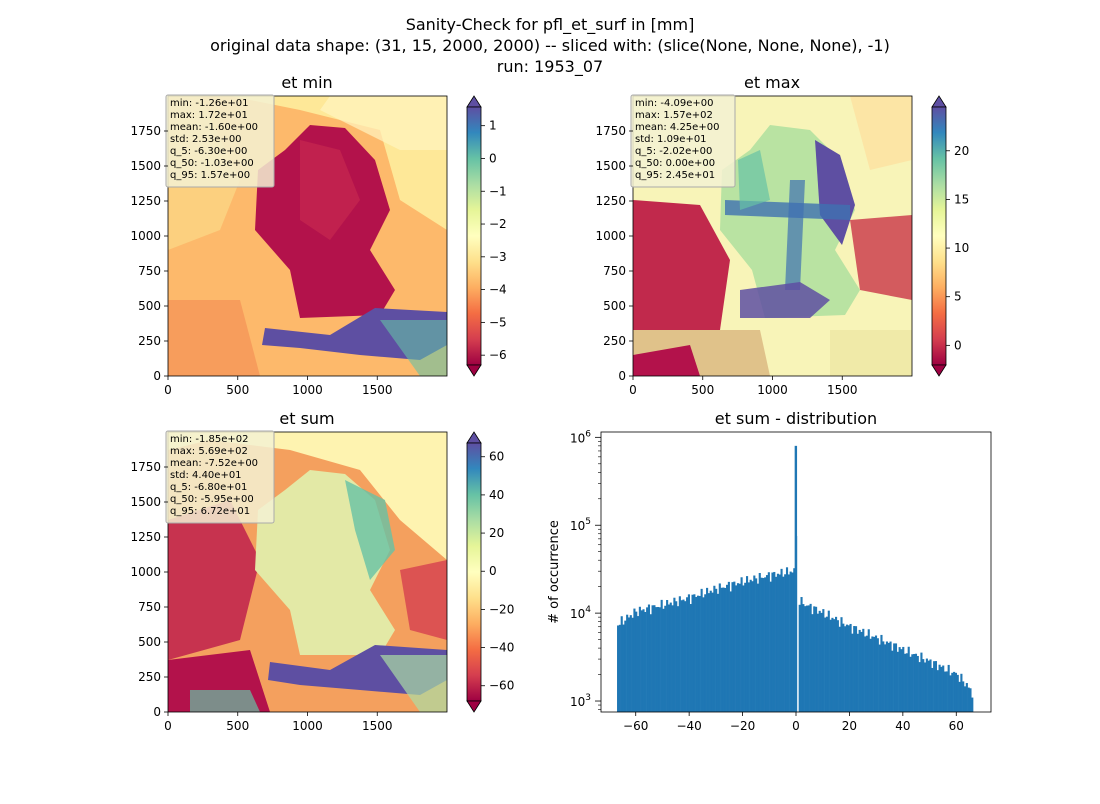 This screenshot has width=1100, height=804. I want to click on x-tick-label: −40, so click(688, 726).